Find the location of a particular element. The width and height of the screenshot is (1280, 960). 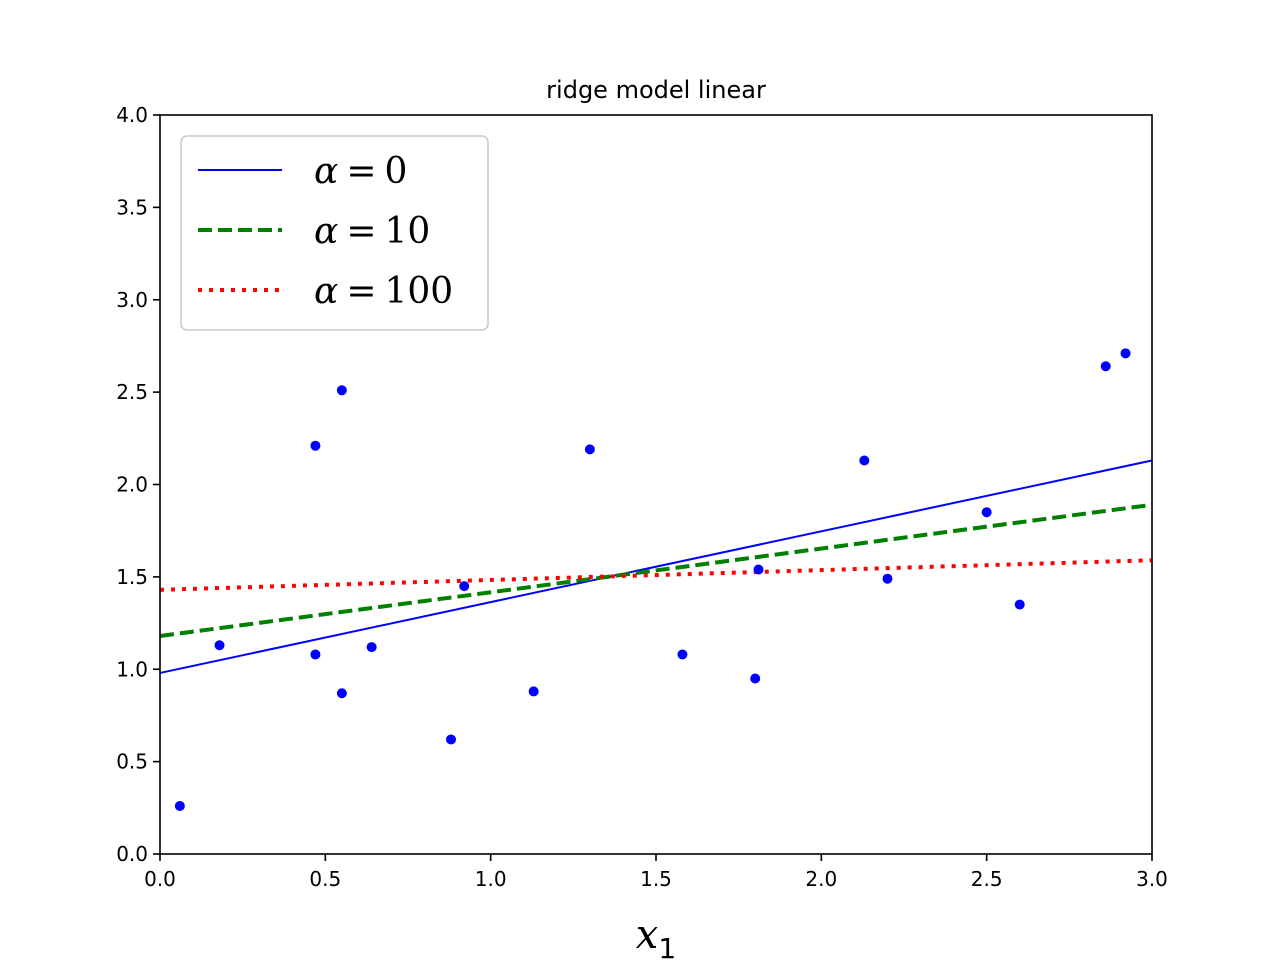

x-axis-label-main: x is located at coordinates (647, 935).